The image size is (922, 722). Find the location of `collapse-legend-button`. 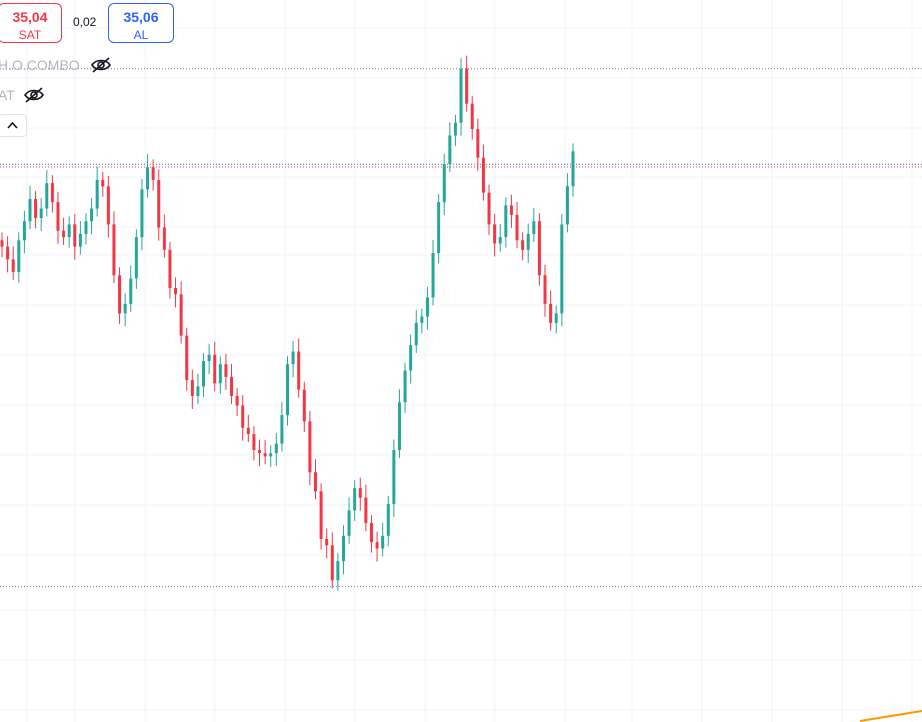

collapse-legend-button is located at coordinates (13, 125).